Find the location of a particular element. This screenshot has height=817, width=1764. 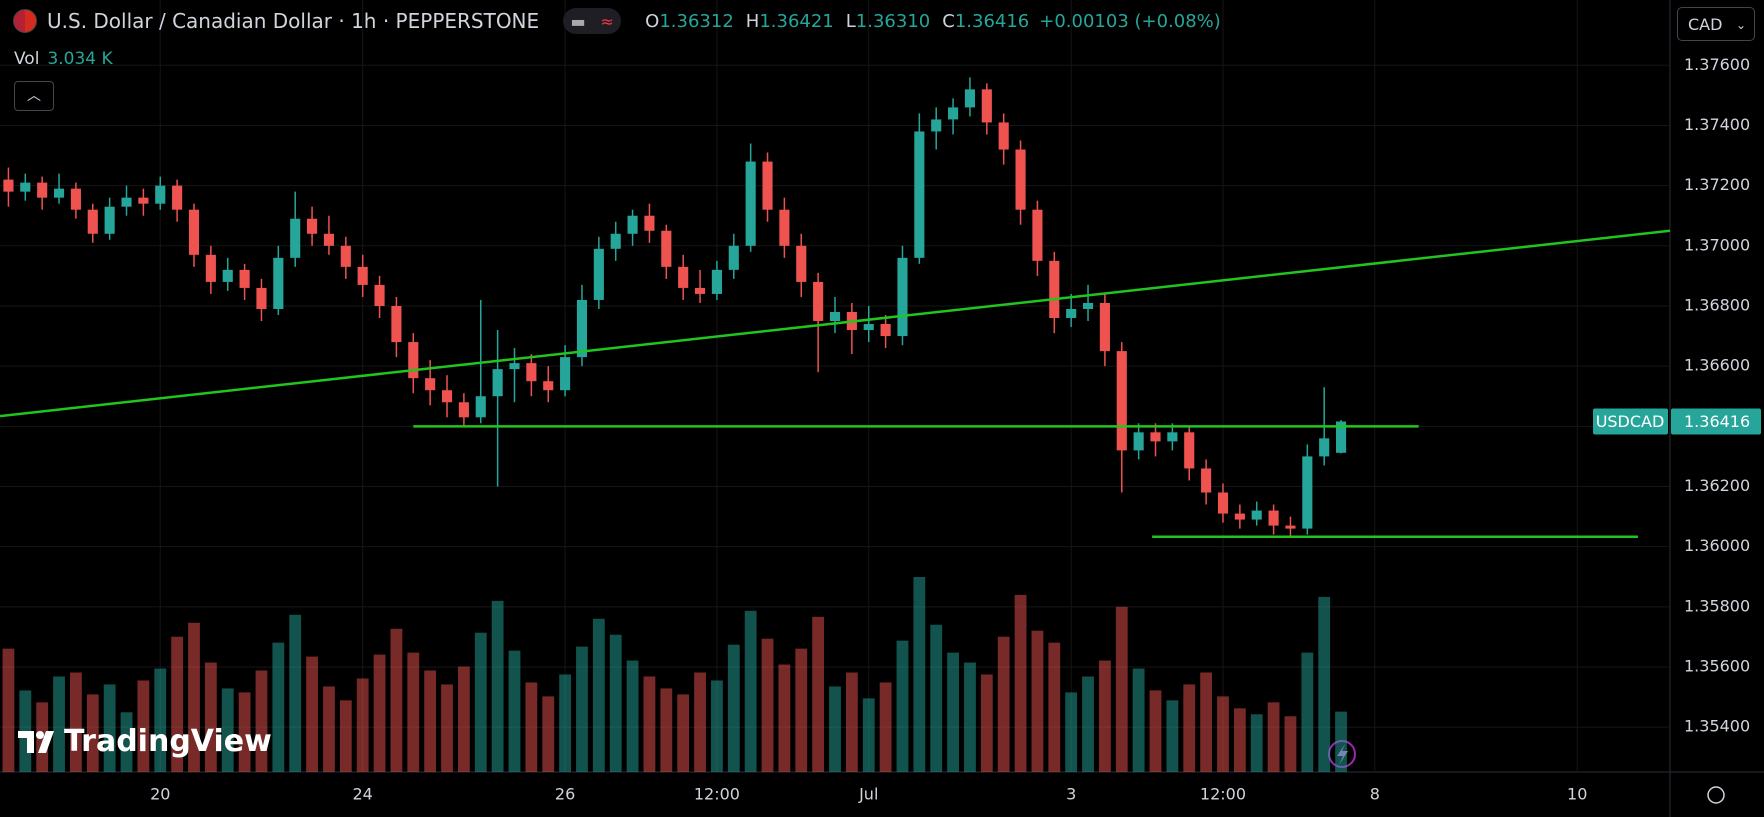

value: 1.36416 is located at coordinates (992, 21).